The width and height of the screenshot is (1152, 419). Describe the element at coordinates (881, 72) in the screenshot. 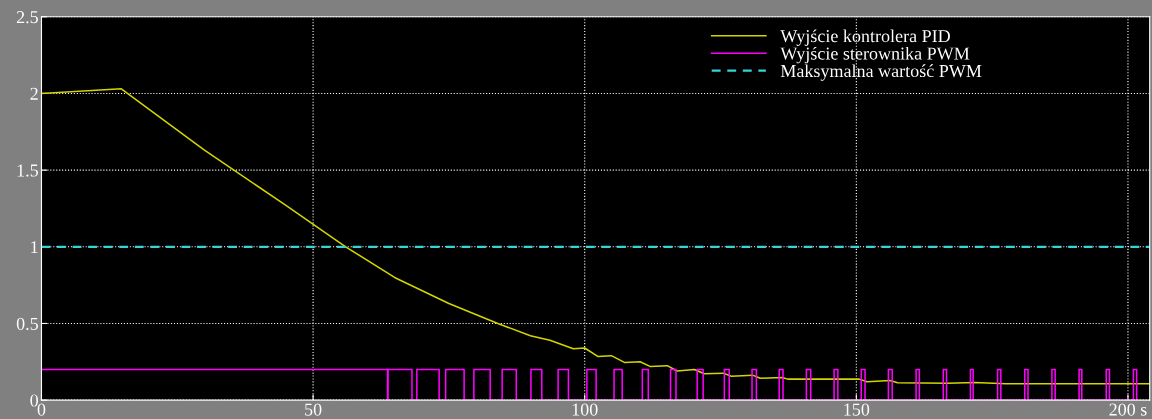

I see `legend-label: Maksymalna wartość PWM` at that location.